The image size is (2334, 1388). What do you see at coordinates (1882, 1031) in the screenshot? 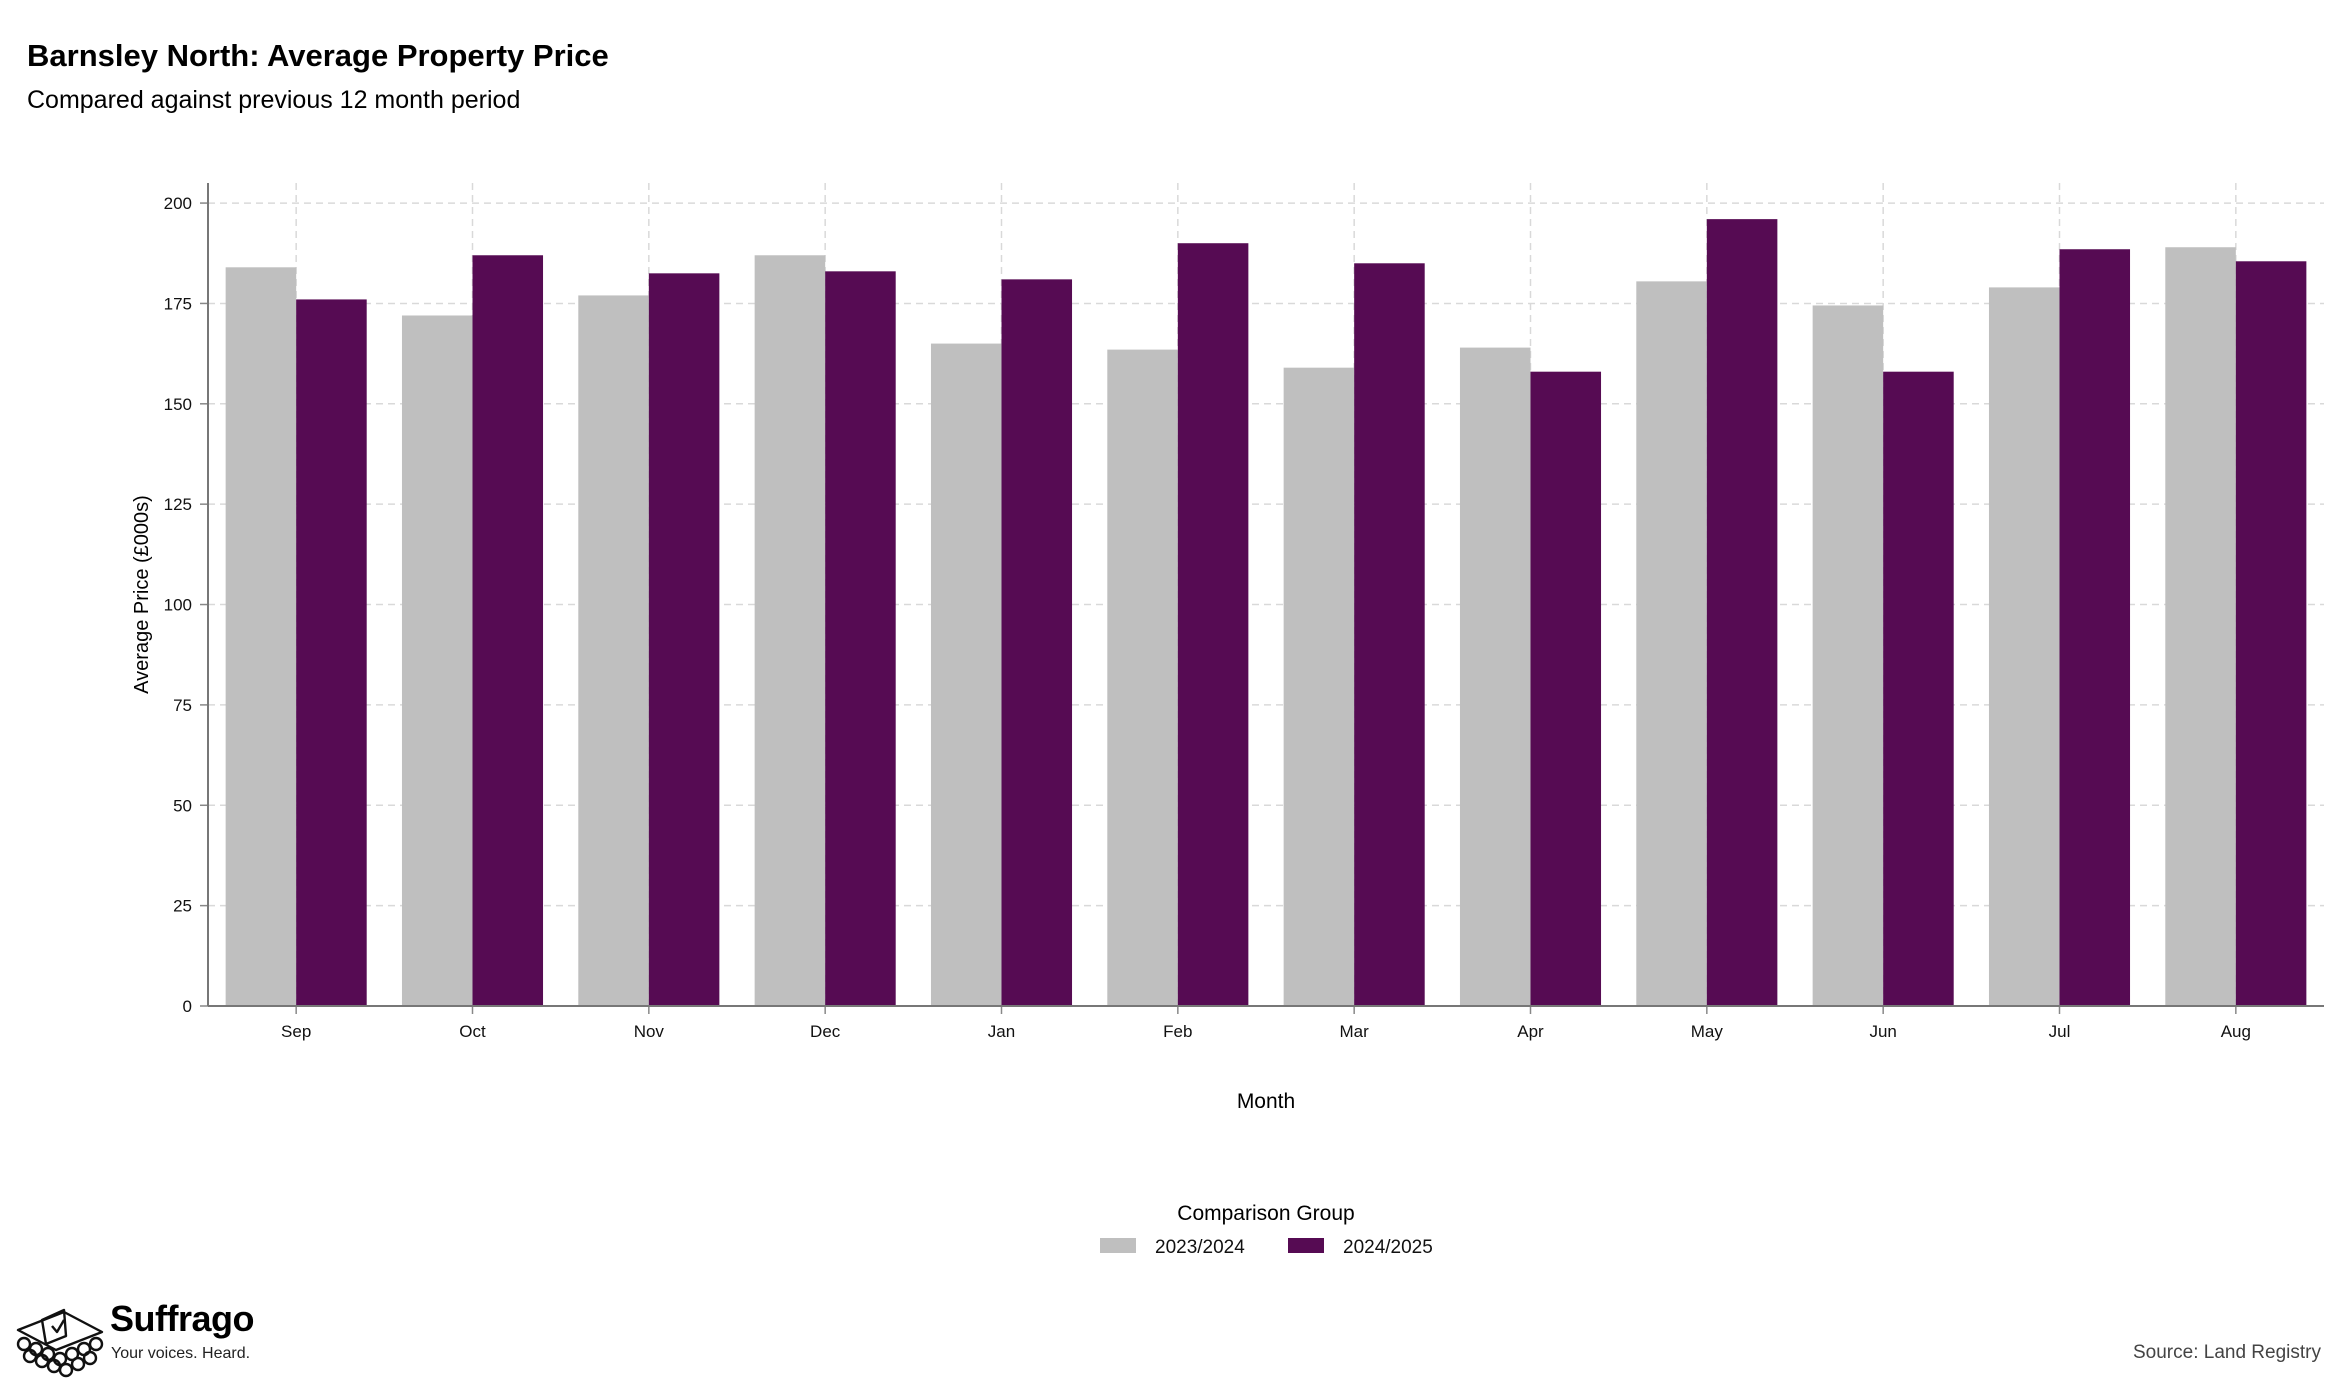
I see `x-tick-label: Jun` at bounding box center [1882, 1031].